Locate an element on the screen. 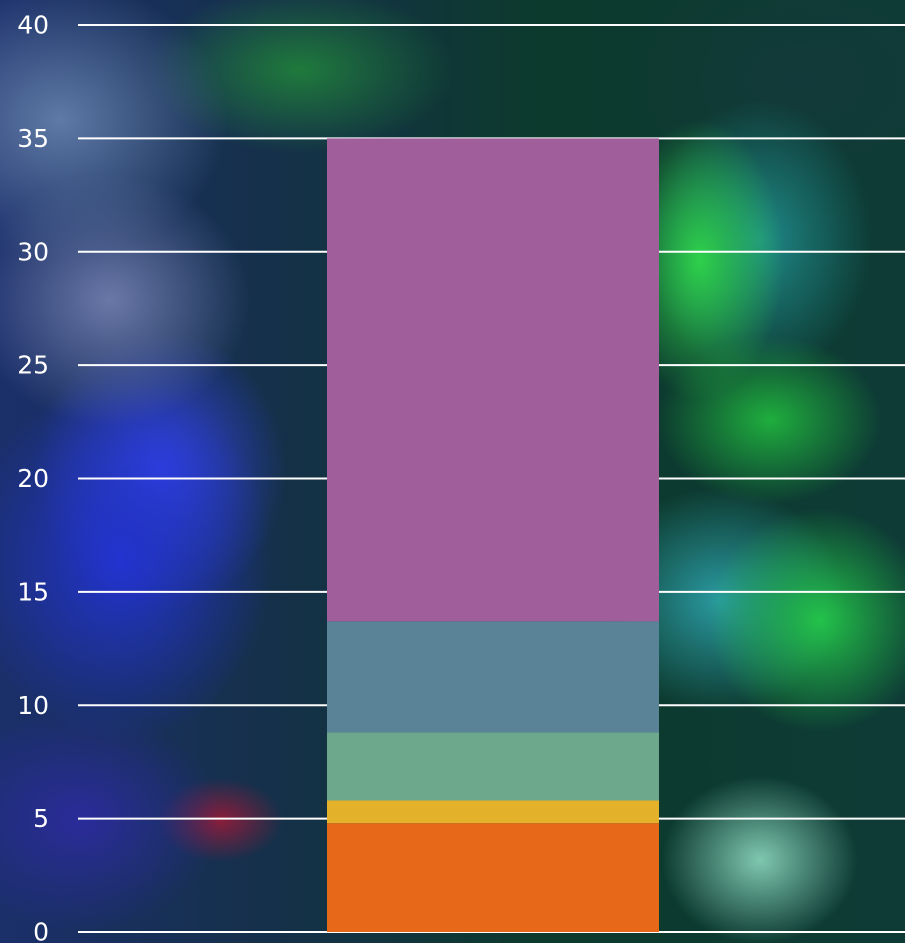  y-tick-label: 20 is located at coordinates (33, 478).